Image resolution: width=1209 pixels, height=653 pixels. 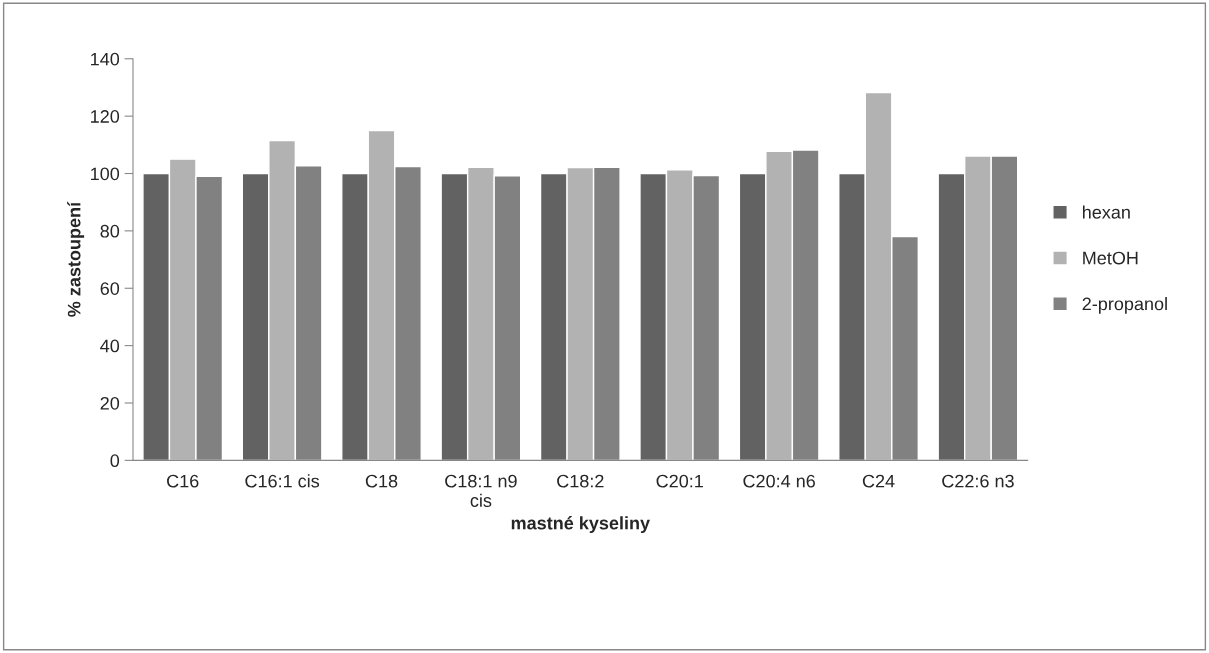 I want to click on y-tick-label: 60, so click(x=110, y=288).